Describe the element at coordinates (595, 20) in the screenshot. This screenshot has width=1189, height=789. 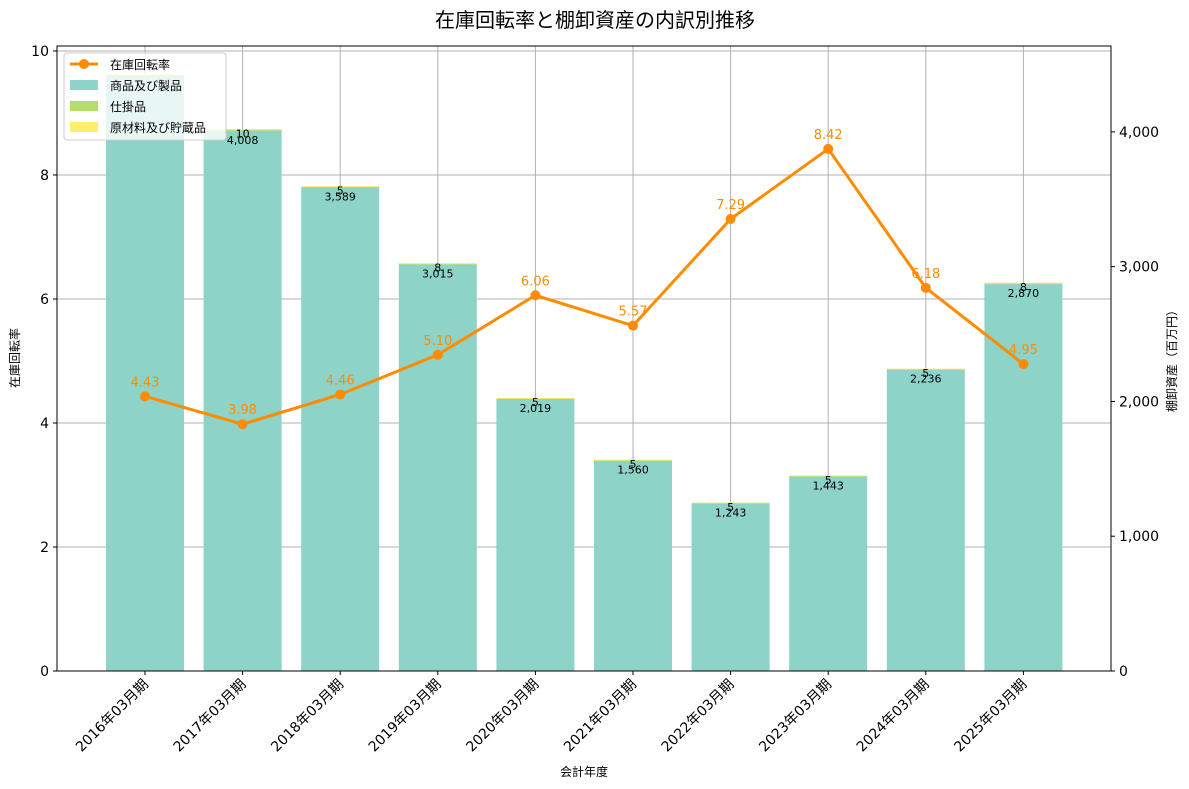
I see `chart-title: 在庫回転率と棚卸資産の内訳別推移` at that location.